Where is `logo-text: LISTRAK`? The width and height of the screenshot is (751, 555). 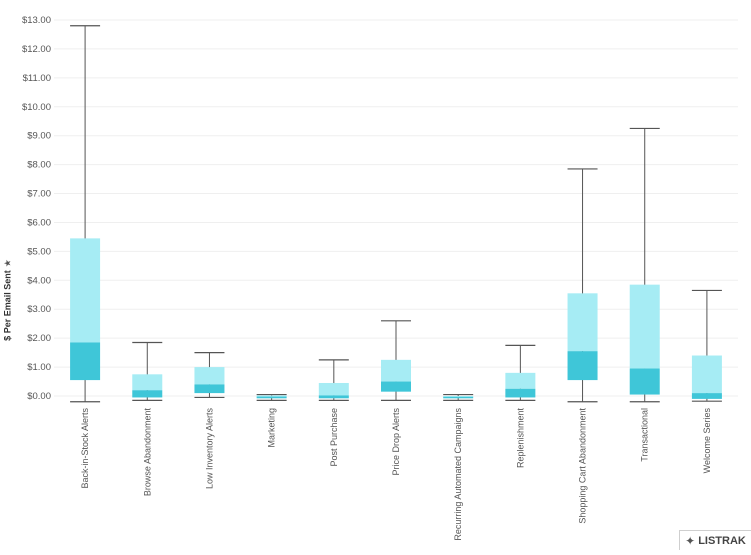 logo-text: LISTRAK is located at coordinates (722, 540).